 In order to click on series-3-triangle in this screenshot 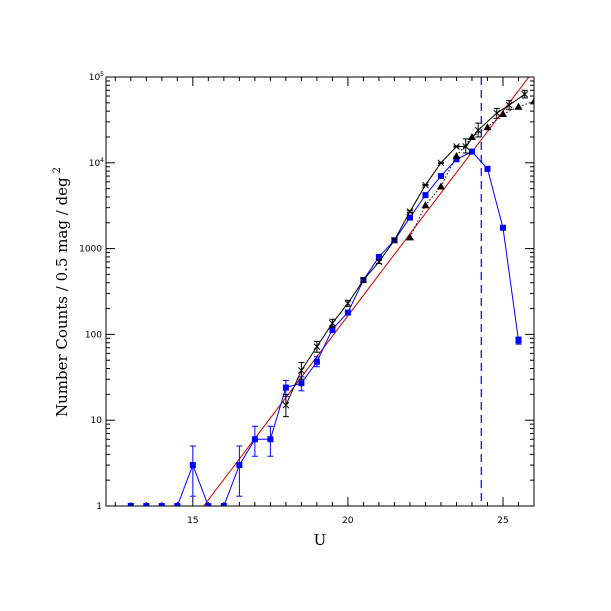, I will do `click(469, 169)`.